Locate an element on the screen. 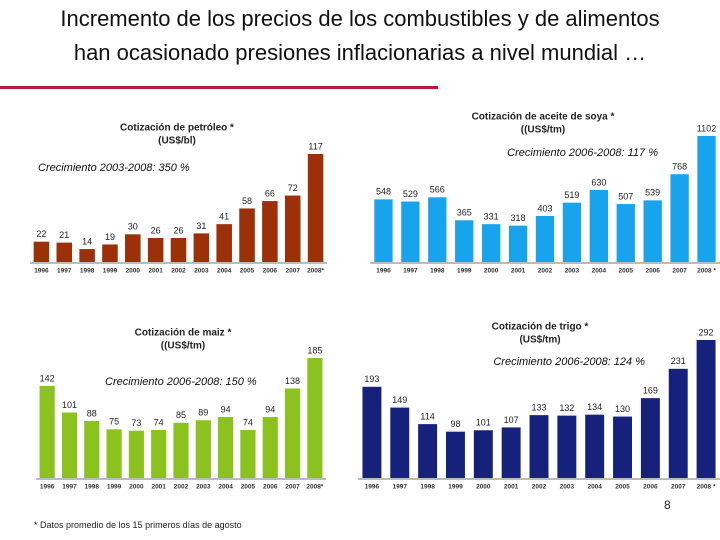 The image size is (720, 540). value-label: 31 is located at coordinates (201, 226).